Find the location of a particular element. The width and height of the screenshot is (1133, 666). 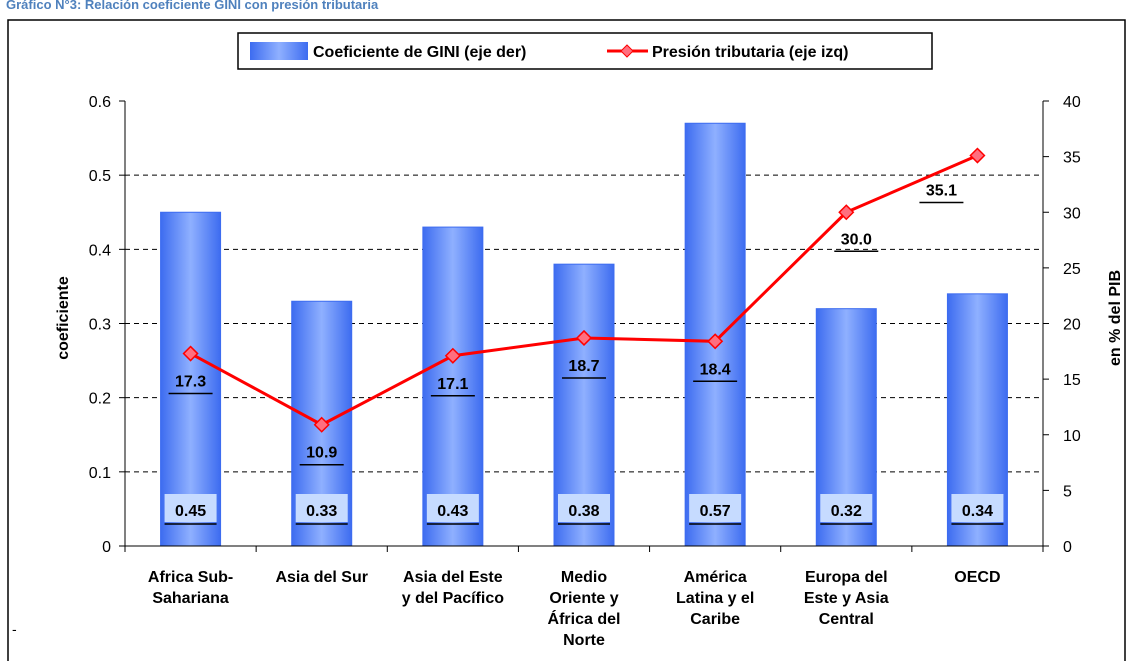

legend-label: Presión tributaria (eje izq) is located at coordinates (750, 52).